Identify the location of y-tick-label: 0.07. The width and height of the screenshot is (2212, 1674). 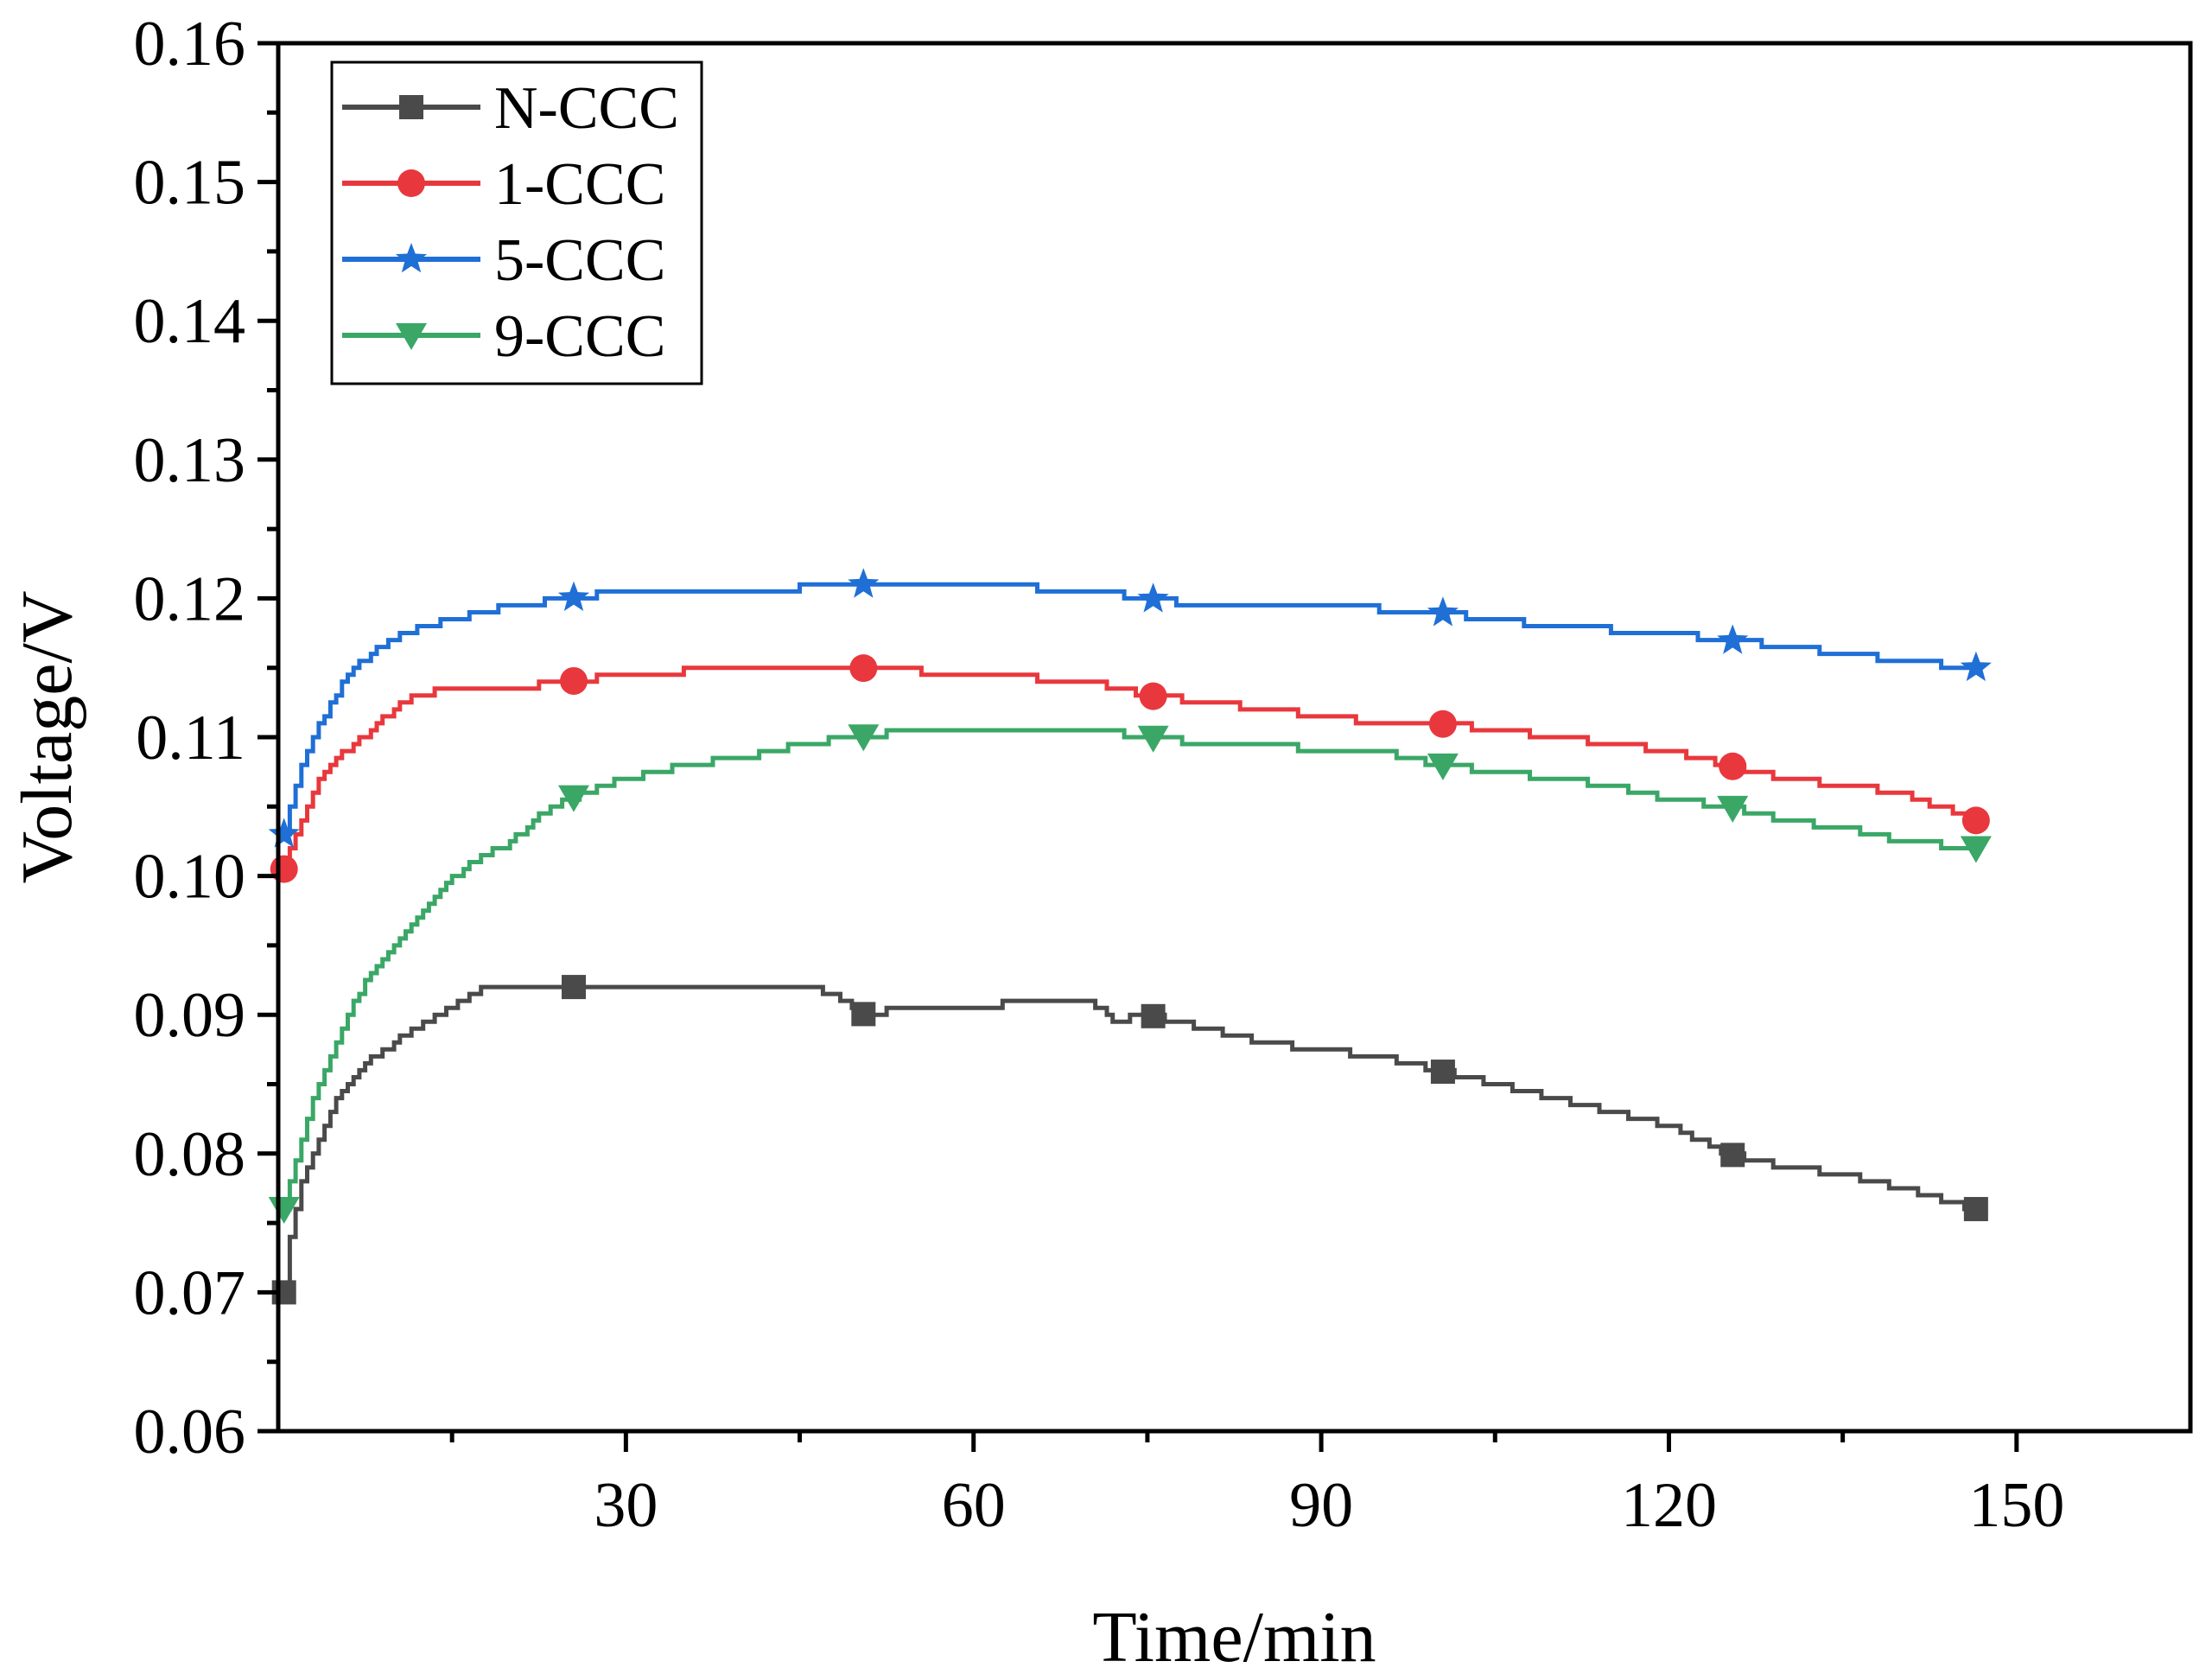
(190, 1292).